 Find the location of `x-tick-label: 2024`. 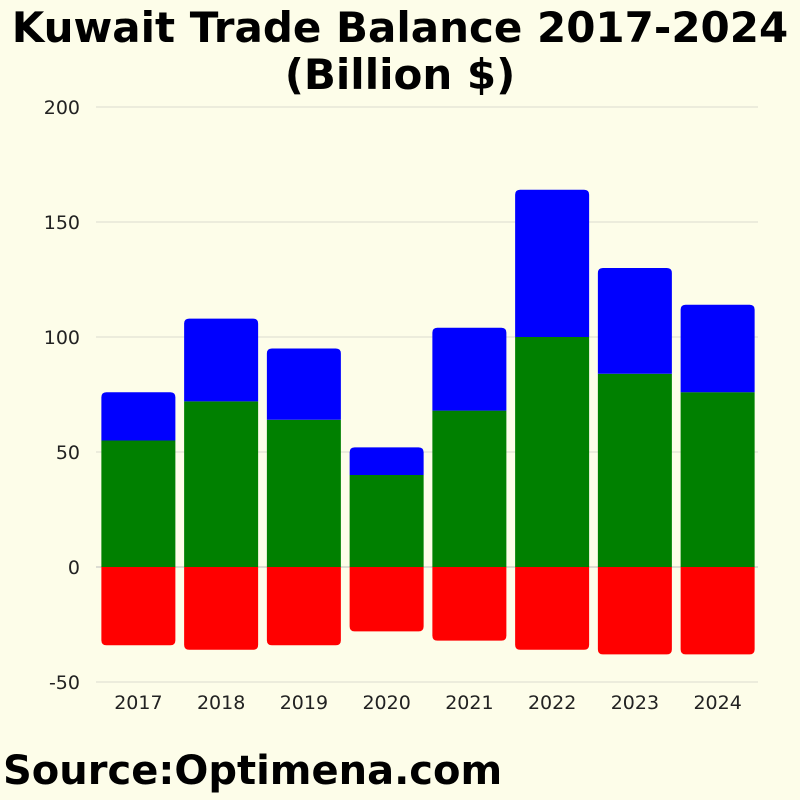

x-tick-label: 2024 is located at coordinates (717, 703).